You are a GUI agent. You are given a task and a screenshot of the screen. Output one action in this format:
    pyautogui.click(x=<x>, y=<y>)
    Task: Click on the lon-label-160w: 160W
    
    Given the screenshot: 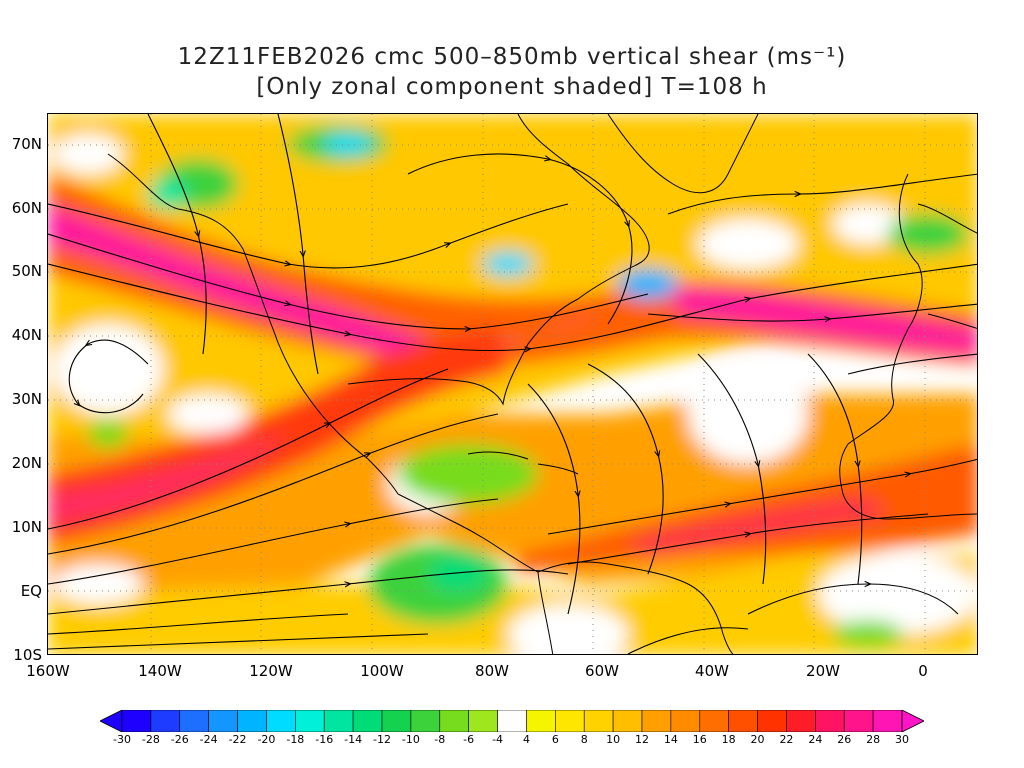 What is the action you would take?
    pyautogui.click(x=48, y=671)
    